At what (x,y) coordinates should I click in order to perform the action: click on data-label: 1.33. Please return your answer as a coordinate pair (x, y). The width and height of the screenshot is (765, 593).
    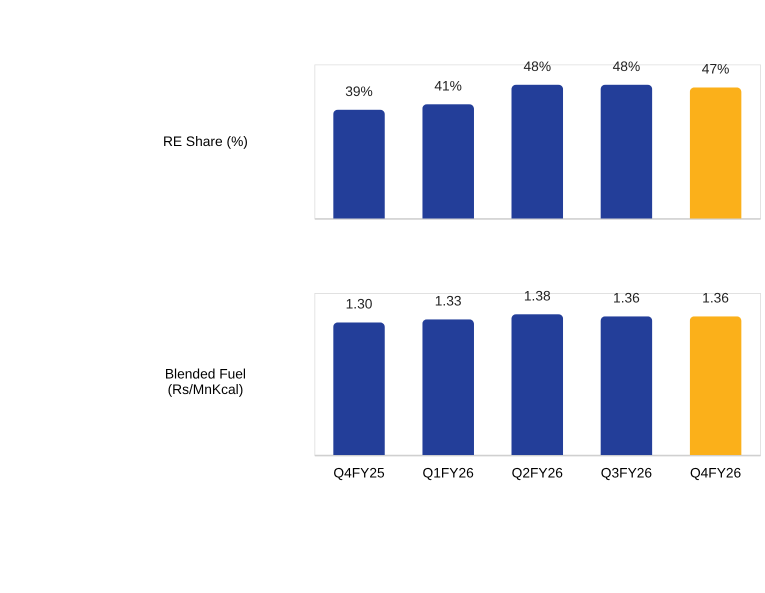
    Looking at the image, I should click on (448, 300).